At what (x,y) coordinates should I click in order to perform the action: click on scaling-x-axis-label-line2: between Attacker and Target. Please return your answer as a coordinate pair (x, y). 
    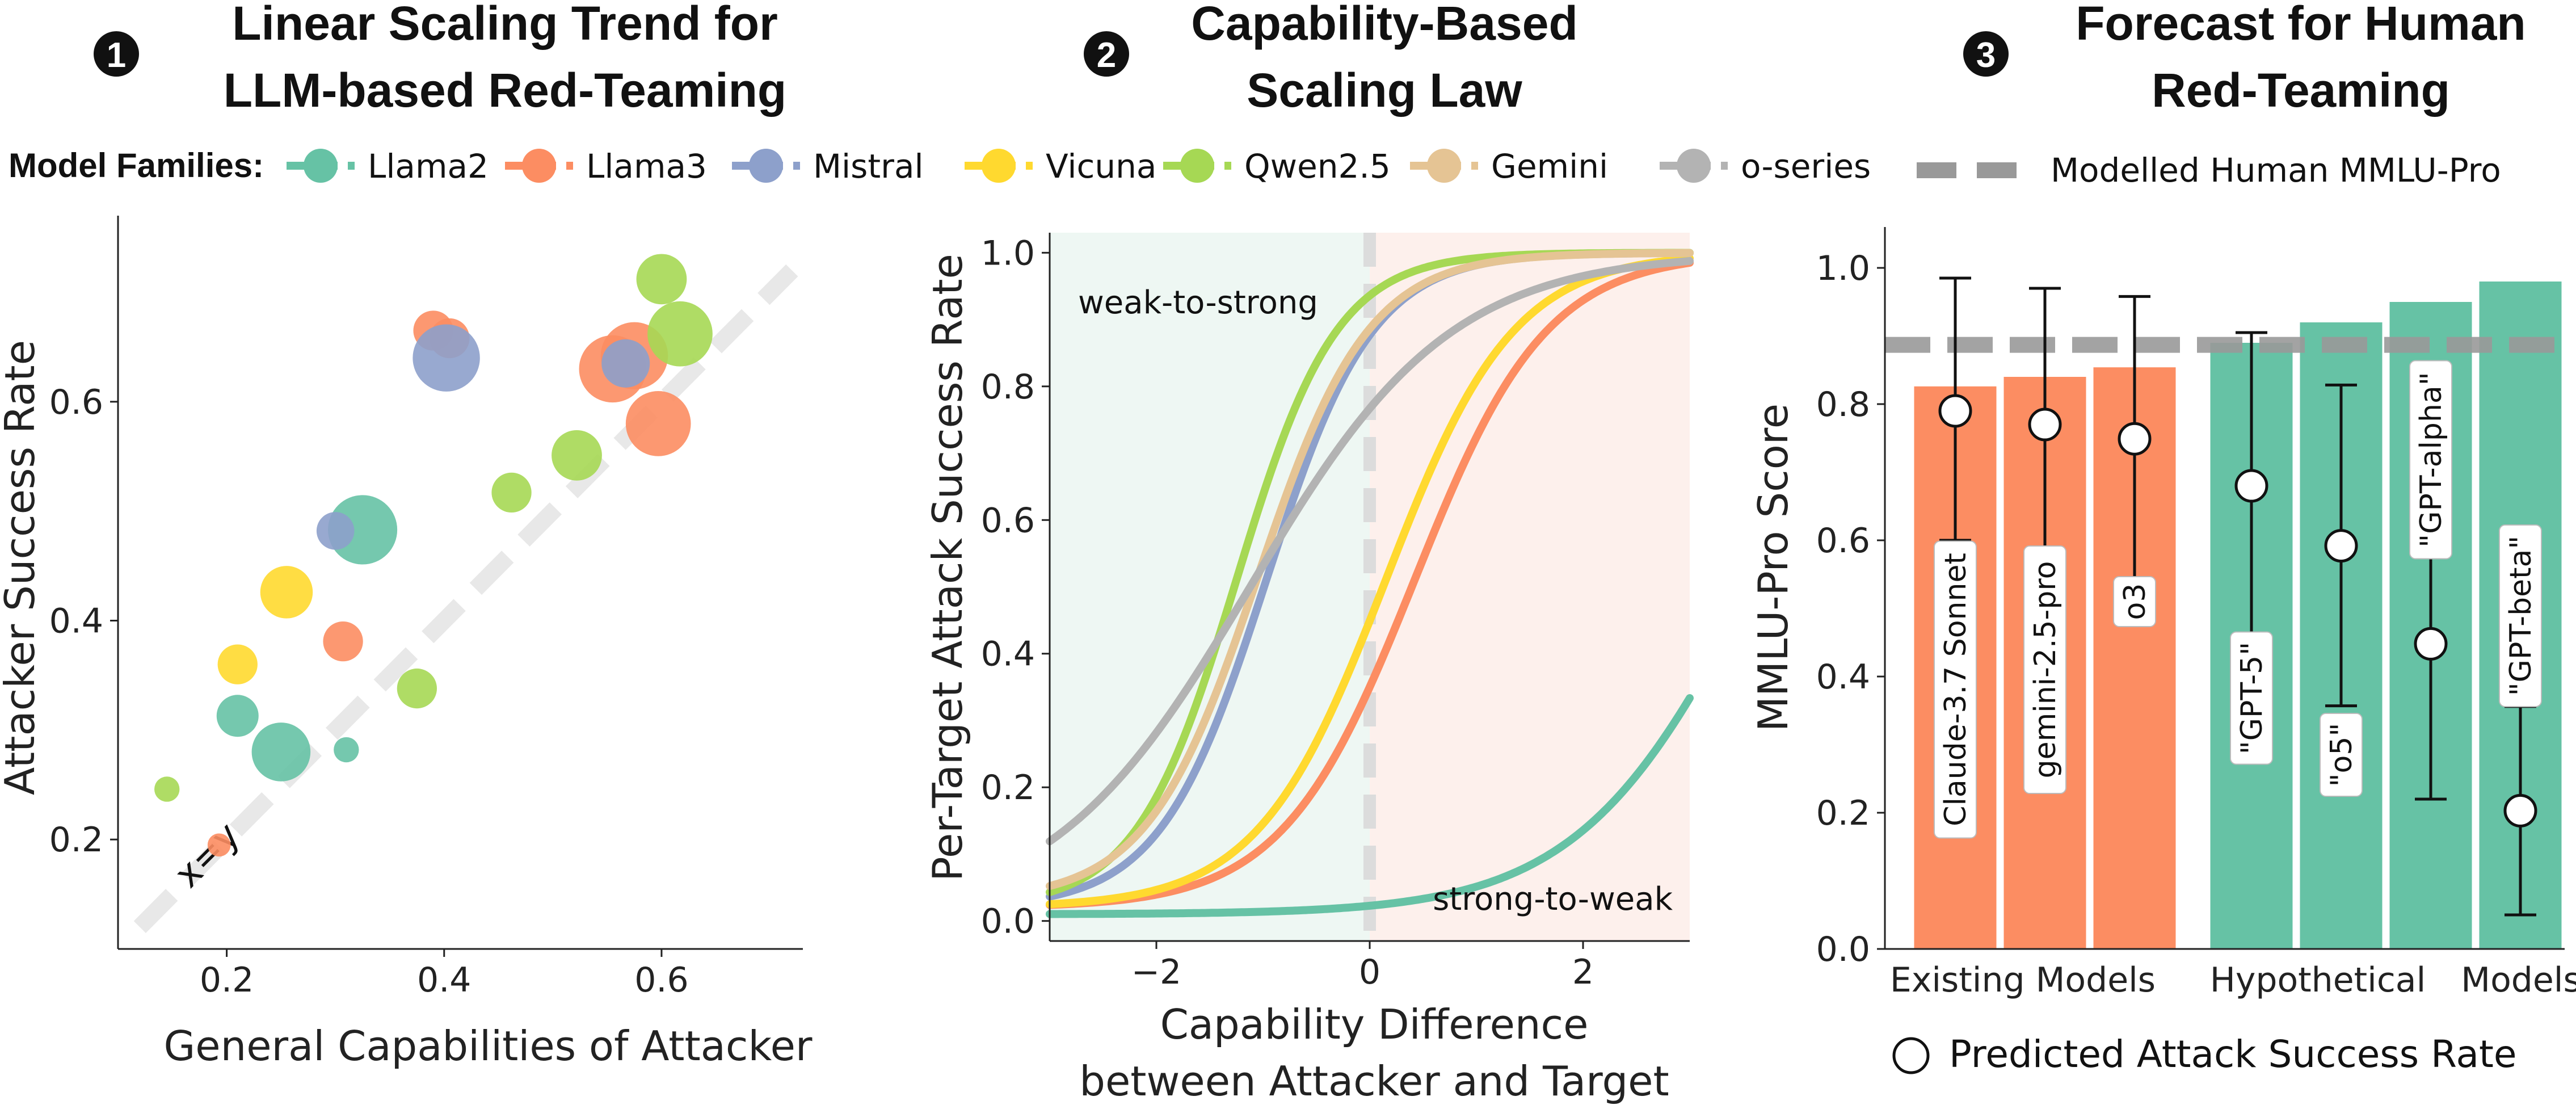
    Looking at the image, I should click on (1374, 1081).